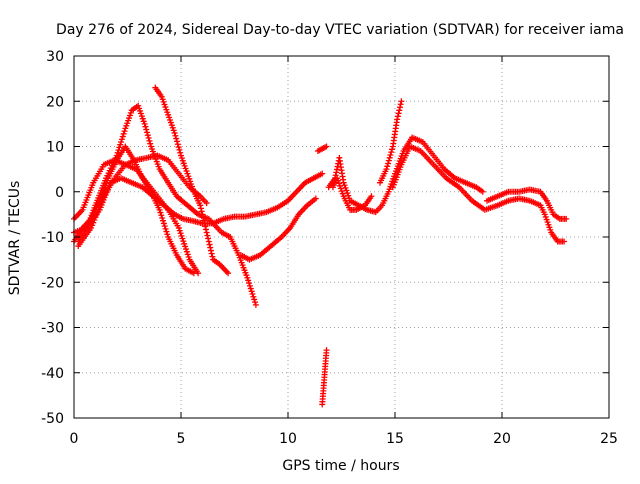 Image resolution: width=640 pixels, height=484 pixels. What do you see at coordinates (55, 102) in the screenshot?
I see `y-tick-label: 20` at bounding box center [55, 102].